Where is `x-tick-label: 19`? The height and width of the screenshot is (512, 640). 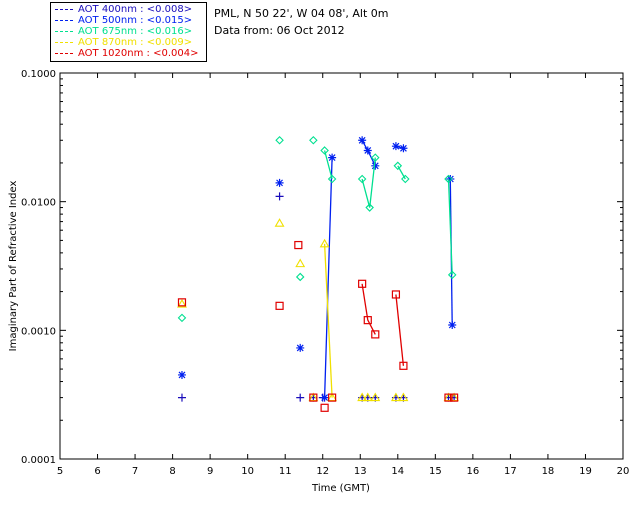
x-tick-label: 19 is located at coordinates (585, 471).